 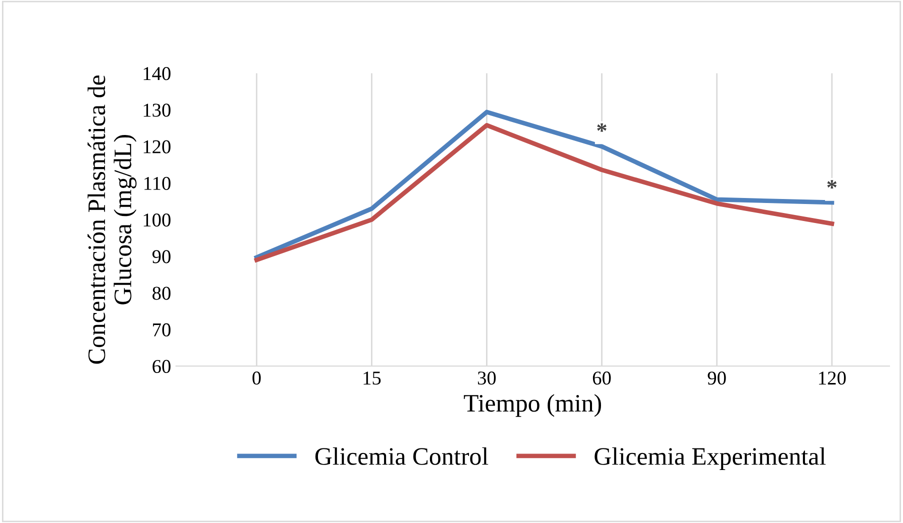 What do you see at coordinates (157, 147) in the screenshot?
I see `y-tick-label: 120` at bounding box center [157, 147].